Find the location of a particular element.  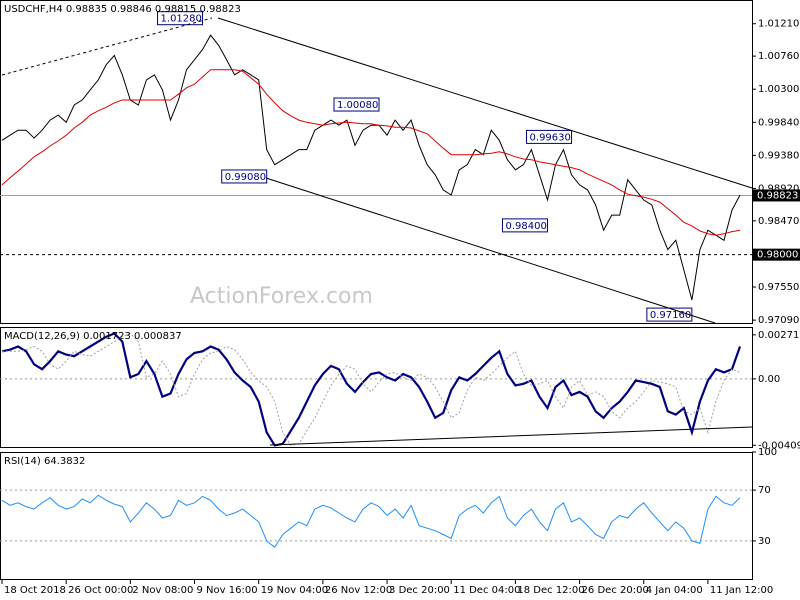

x-tick-label: 11 Jan 12:00 is located at coordinates (741, 590).